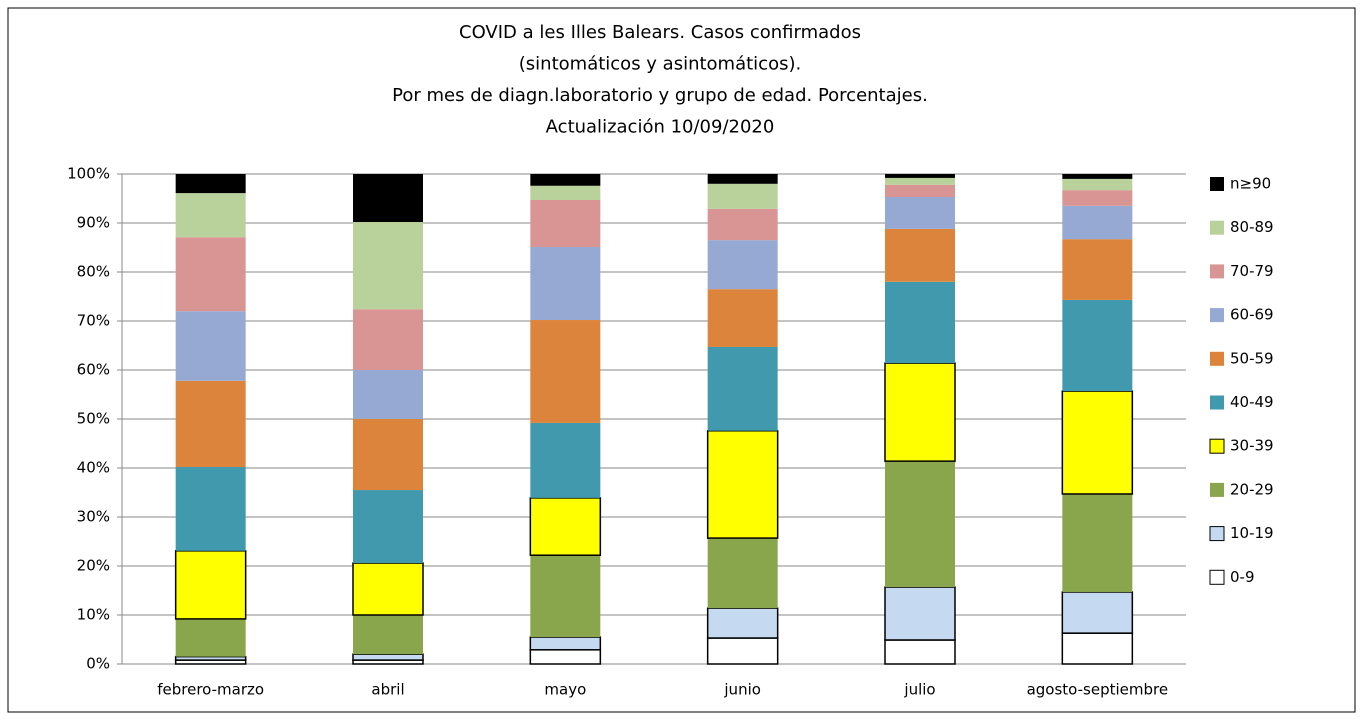  Describe the element at coordinates (1252, 358) in the screenshot. I see `legend-label: 50-59` at that location.